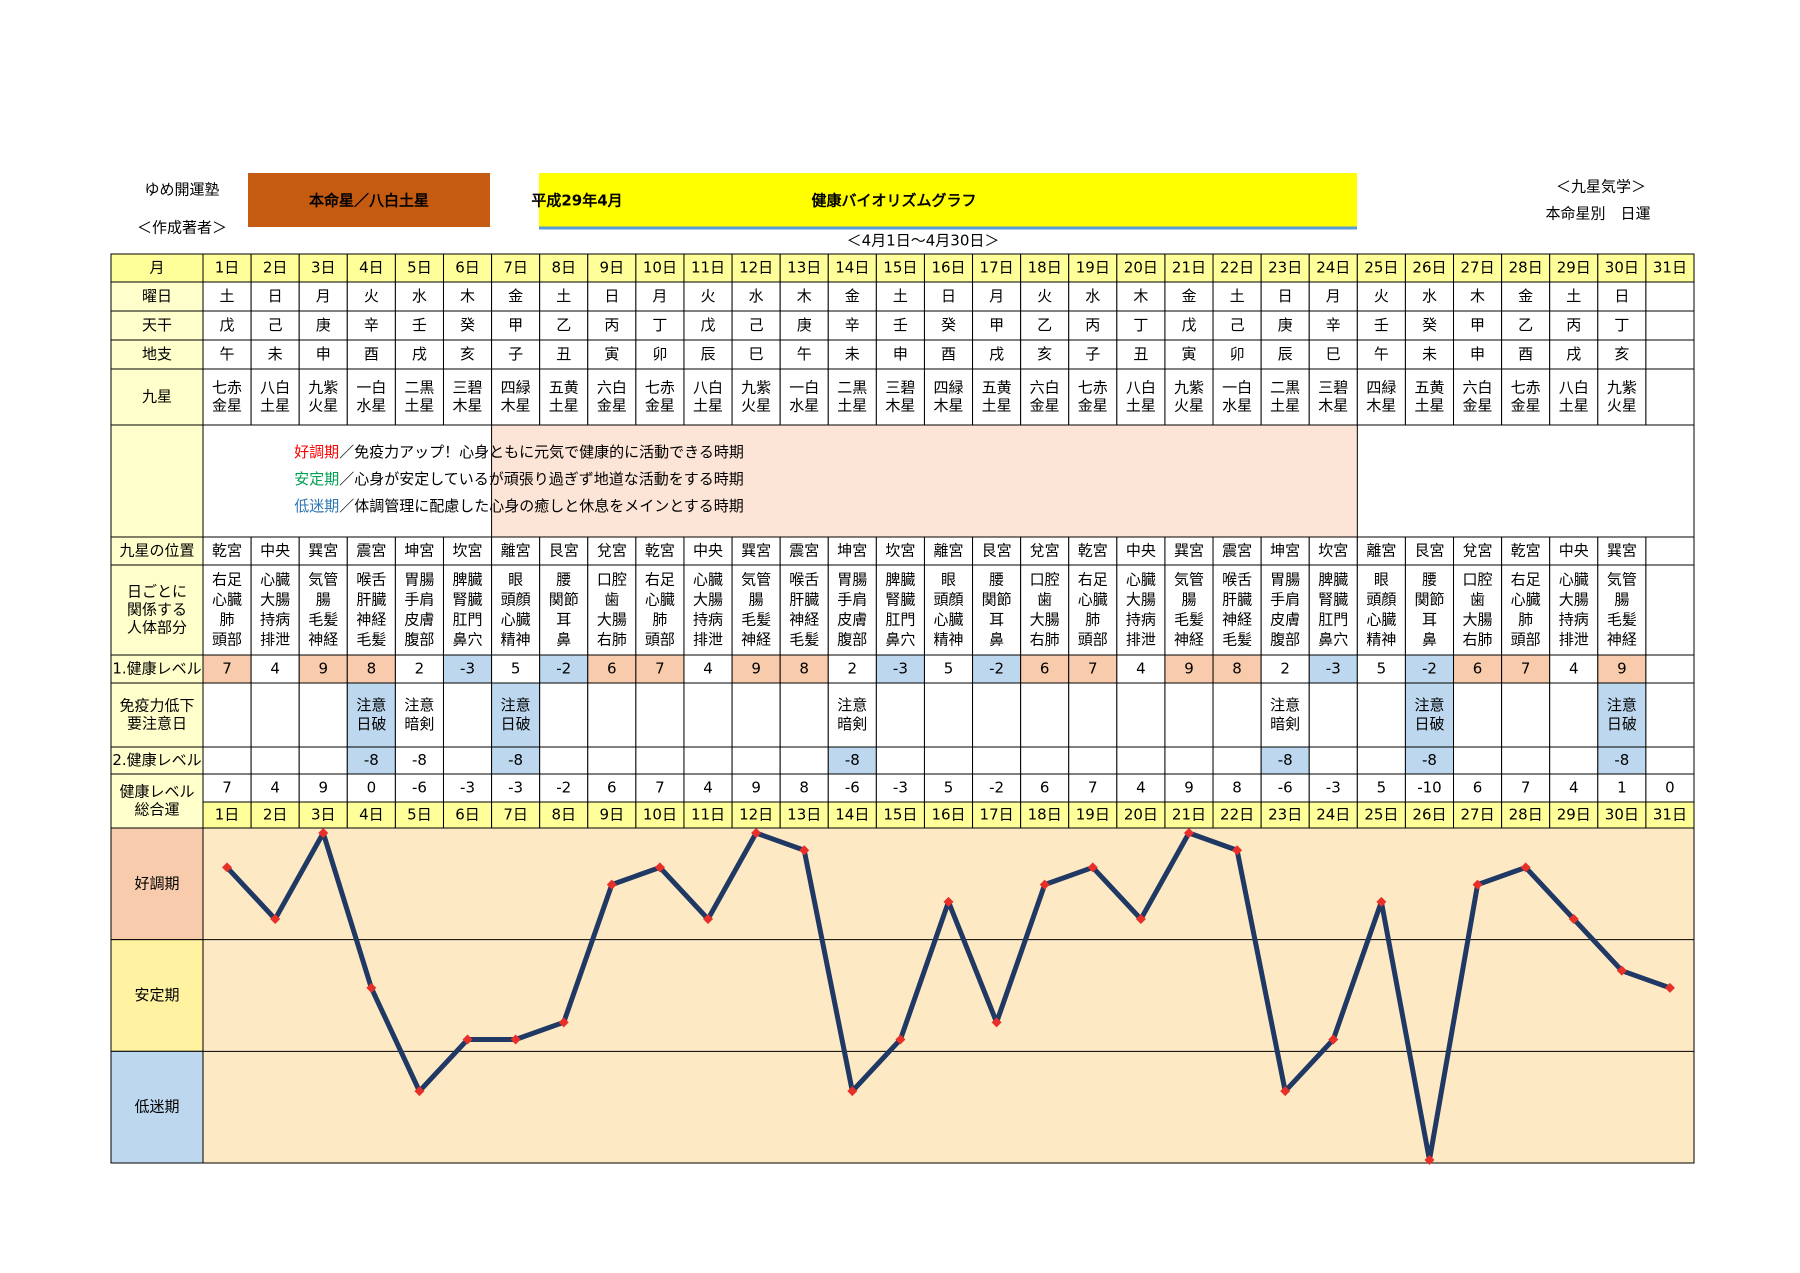 This screenshot has height=1273, width=1800. What do you see at coordinates (323, 788) in the screenshot?
I see `total-level: 9` at bounding box center [323, 788].